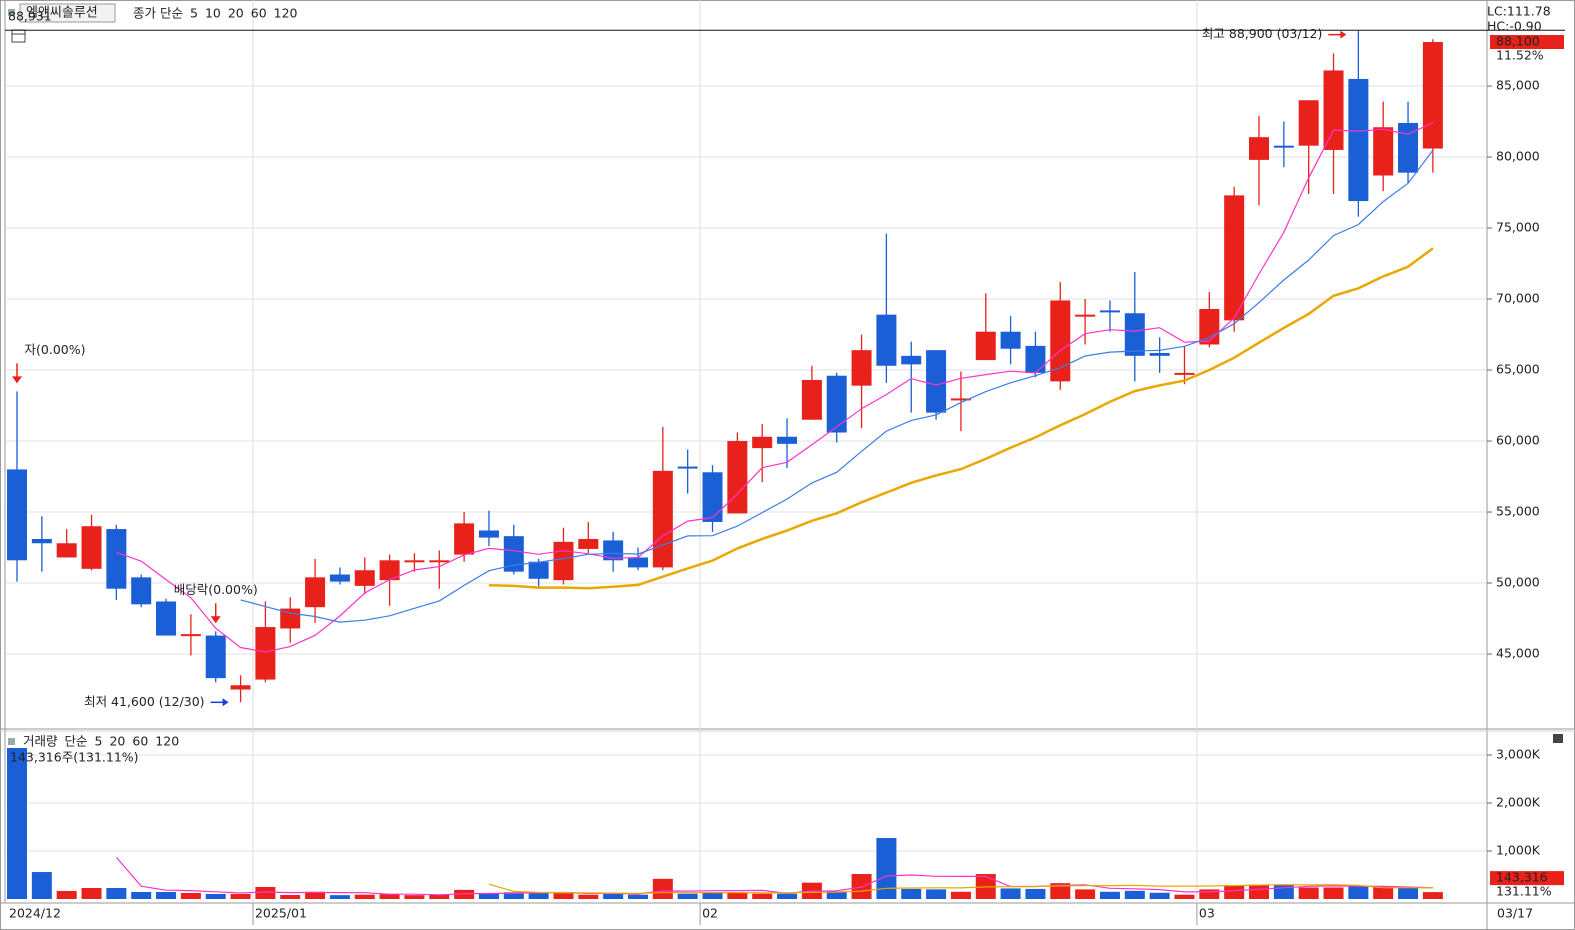  I want to click on y-tick-label: 55,000, so click(1518, 511).